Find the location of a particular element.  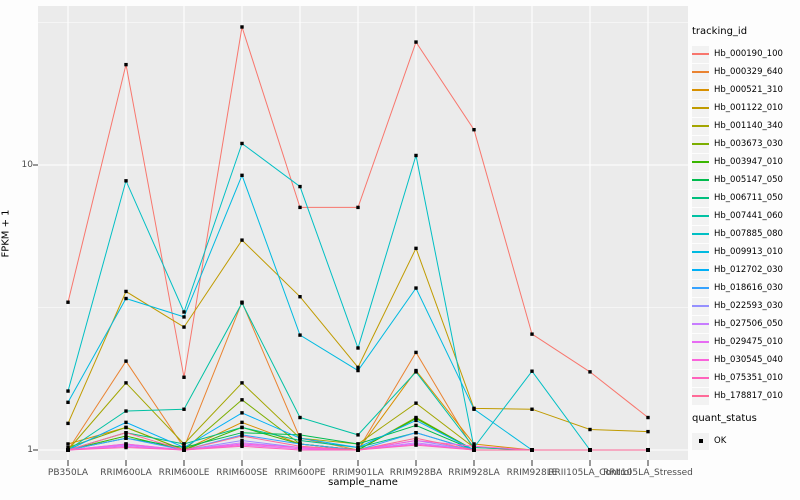

legend-item-label: Hb_007885_080 is located at coordinates (748, 234).